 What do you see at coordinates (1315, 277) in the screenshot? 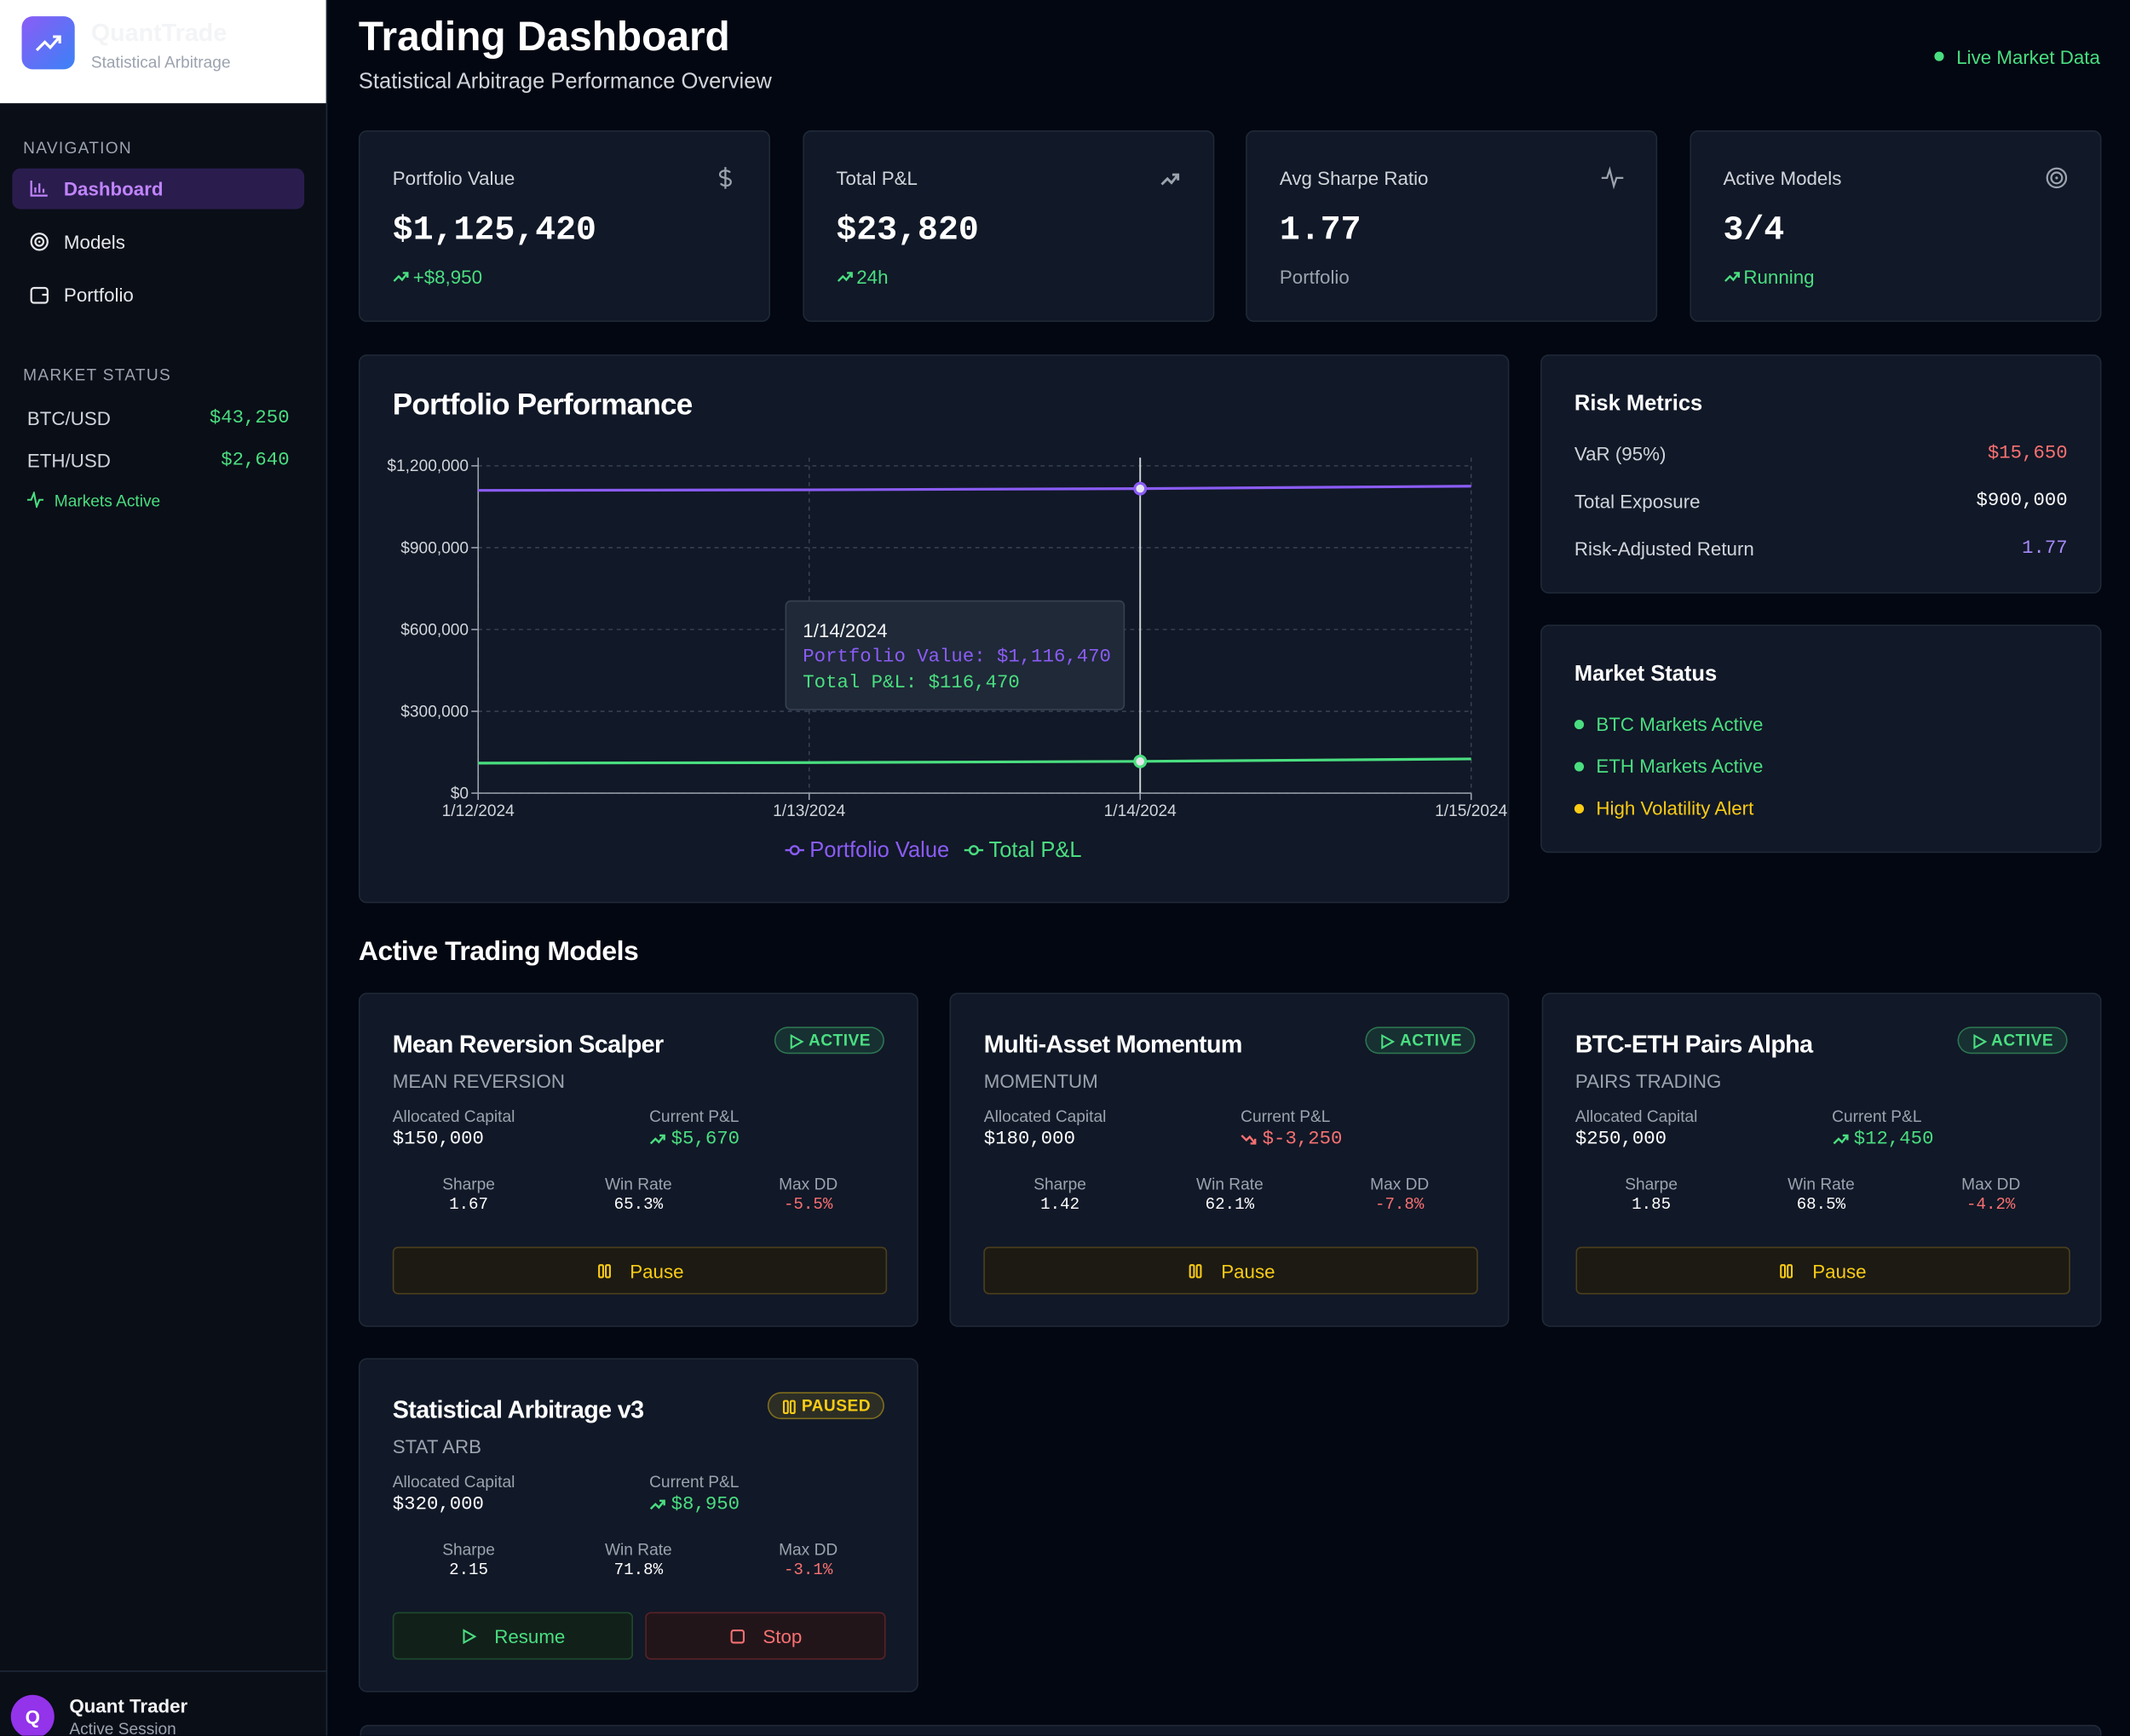
I see `stat-note: Portfolio` at bounding box center [1315, 277].